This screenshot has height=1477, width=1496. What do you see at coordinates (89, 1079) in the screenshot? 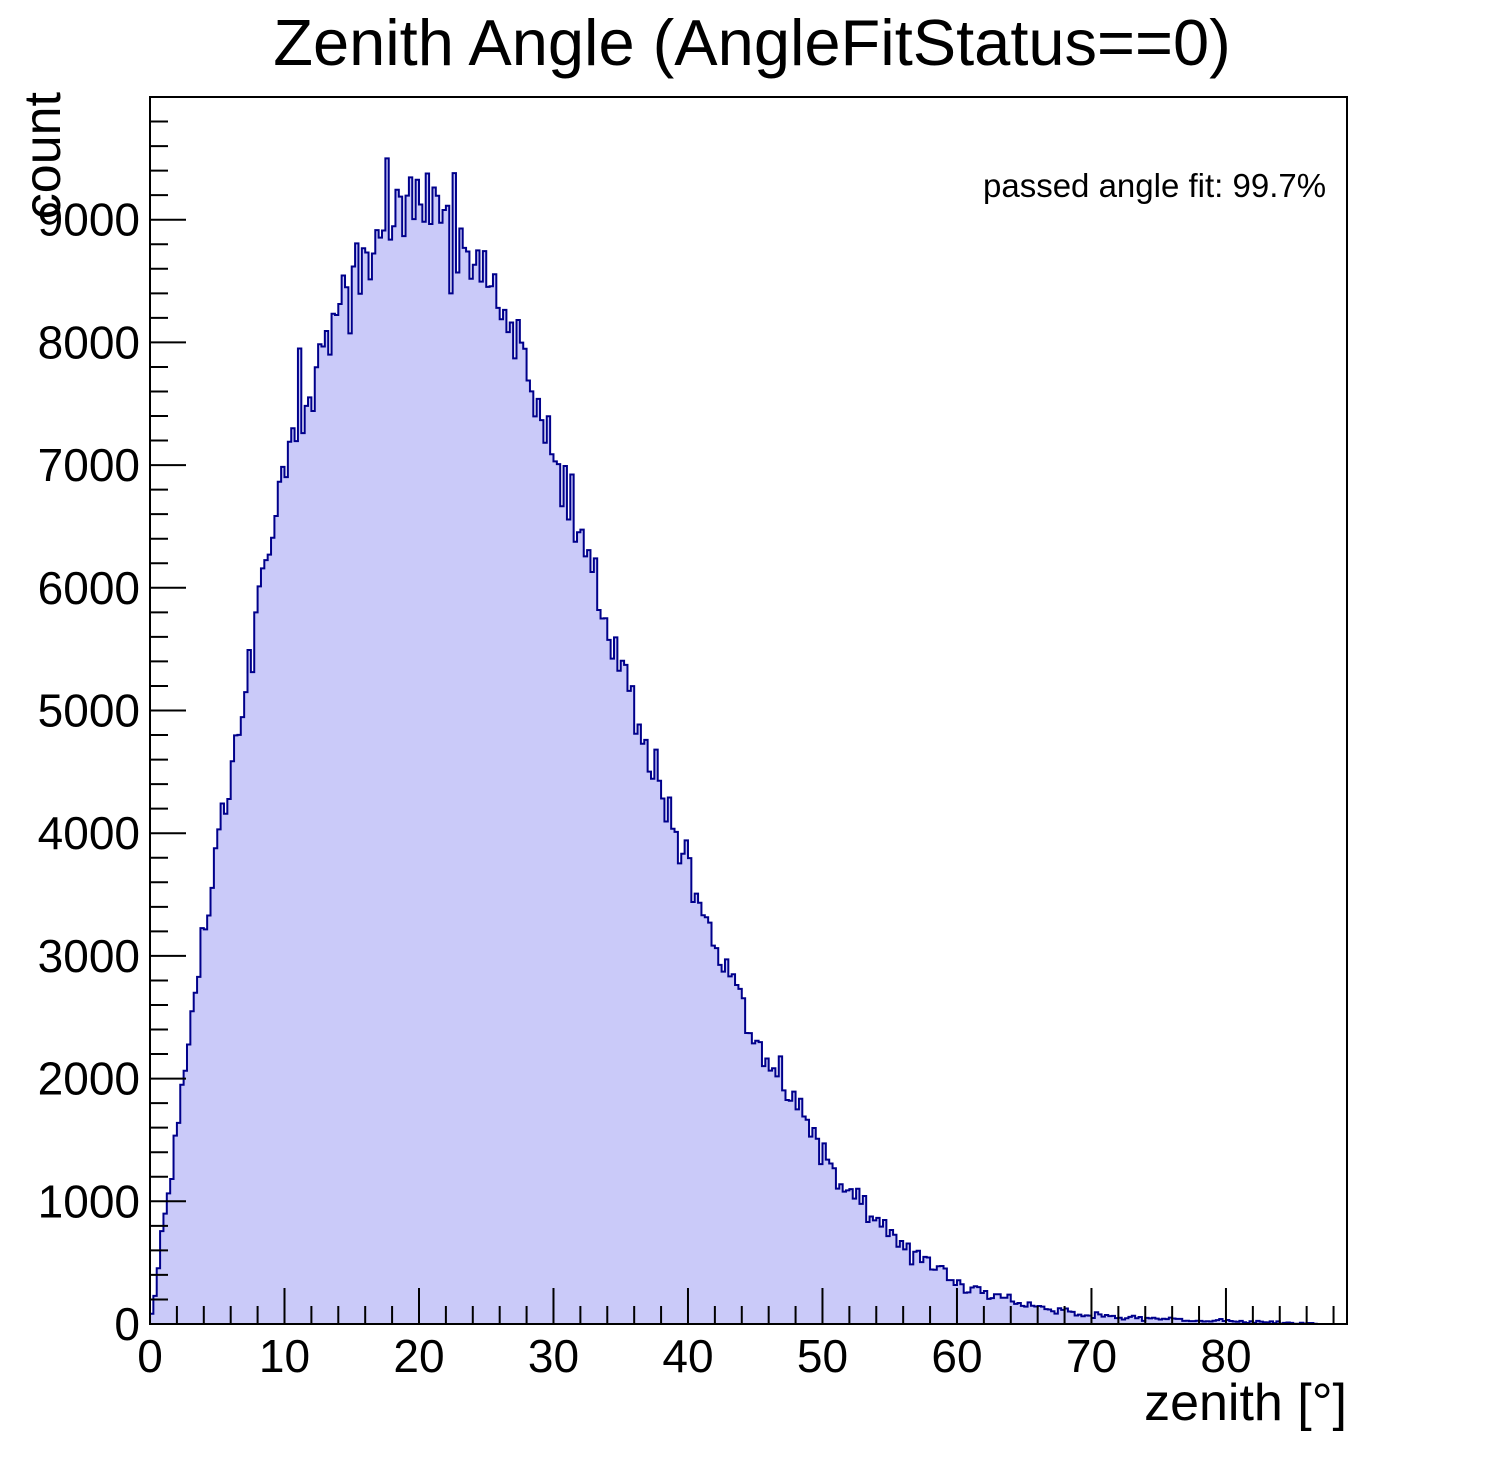
I see `y-tick-label: 2000` at bounding box center [89, 1079].